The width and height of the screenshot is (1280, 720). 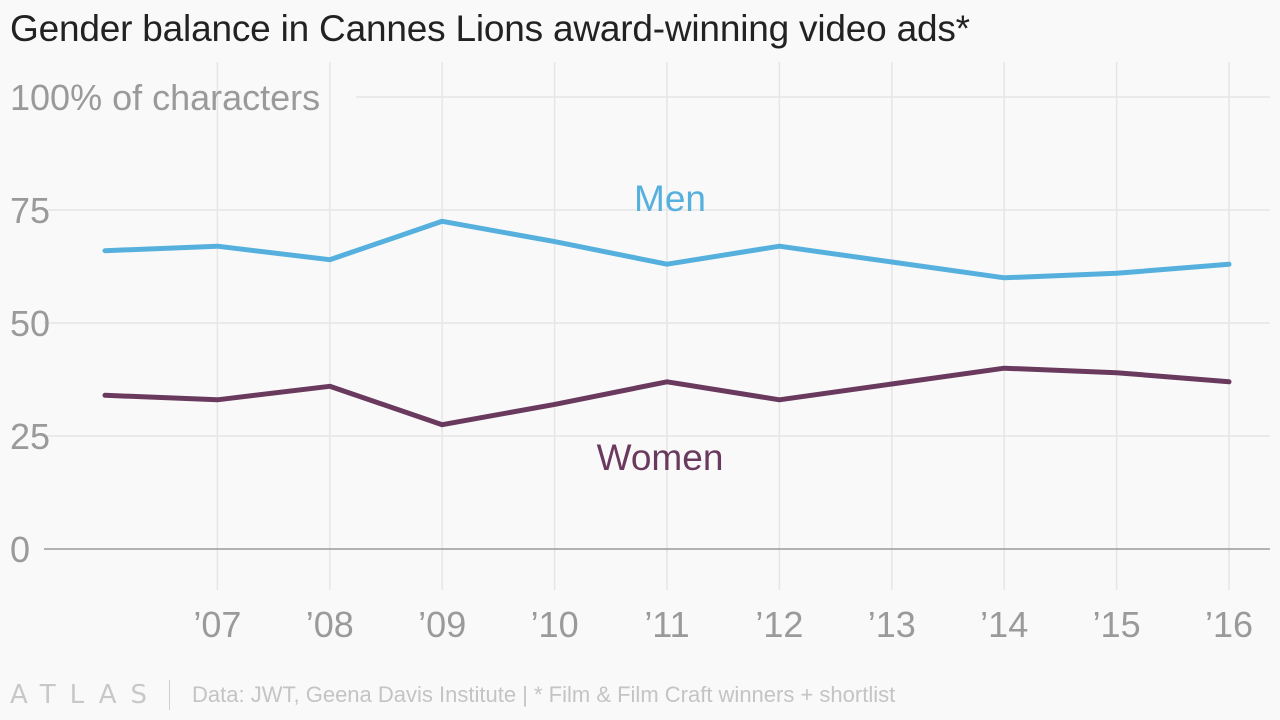 What do you see at coordinates (30, 436) in the screenshot?
I see `y-tick-label: 25` at bounding box center [30, 436].